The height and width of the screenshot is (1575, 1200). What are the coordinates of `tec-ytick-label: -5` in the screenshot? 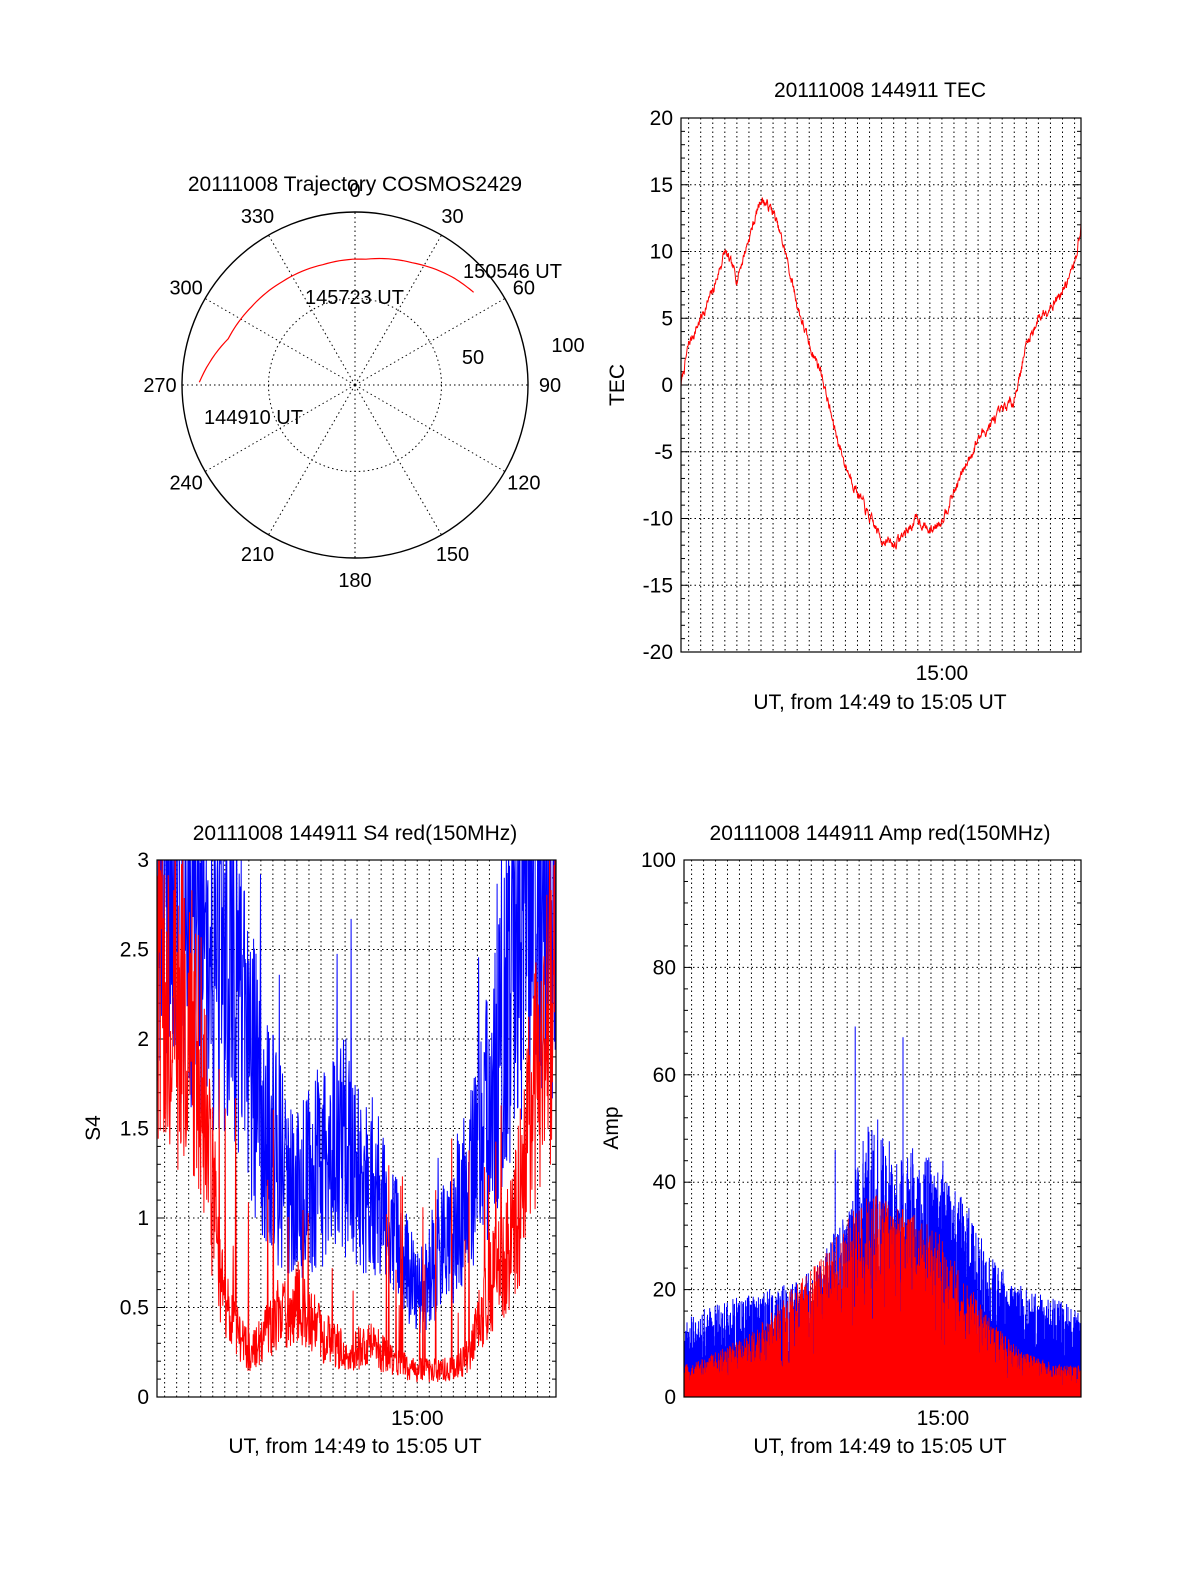 It's located at (663, 452).